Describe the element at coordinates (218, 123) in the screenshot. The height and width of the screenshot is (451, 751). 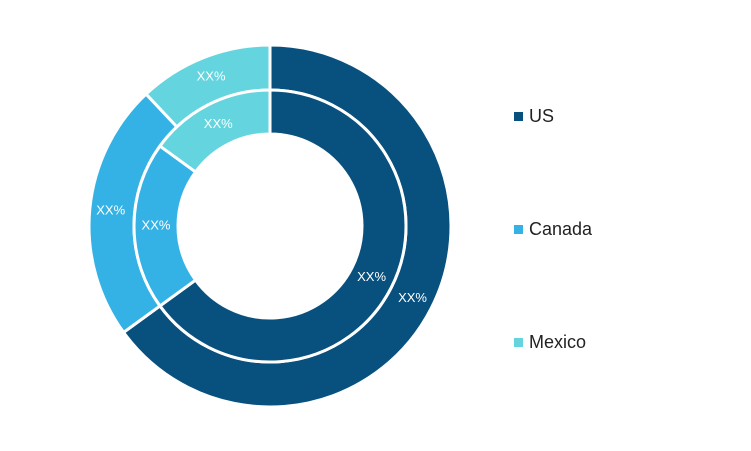
I see `inner-label-mexico: XX%` at that location.